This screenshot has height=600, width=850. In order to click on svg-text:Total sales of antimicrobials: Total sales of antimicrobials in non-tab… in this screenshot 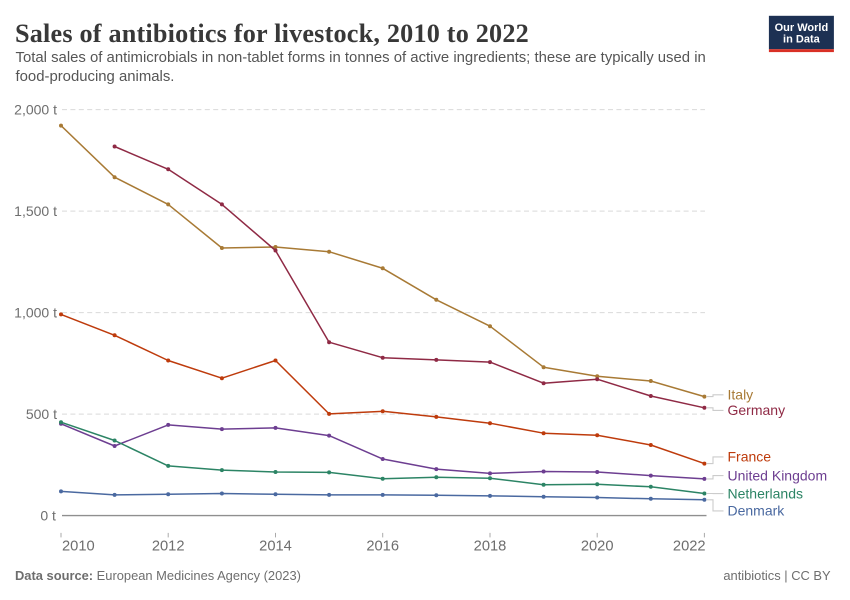, I will do `click(361, 58)`.